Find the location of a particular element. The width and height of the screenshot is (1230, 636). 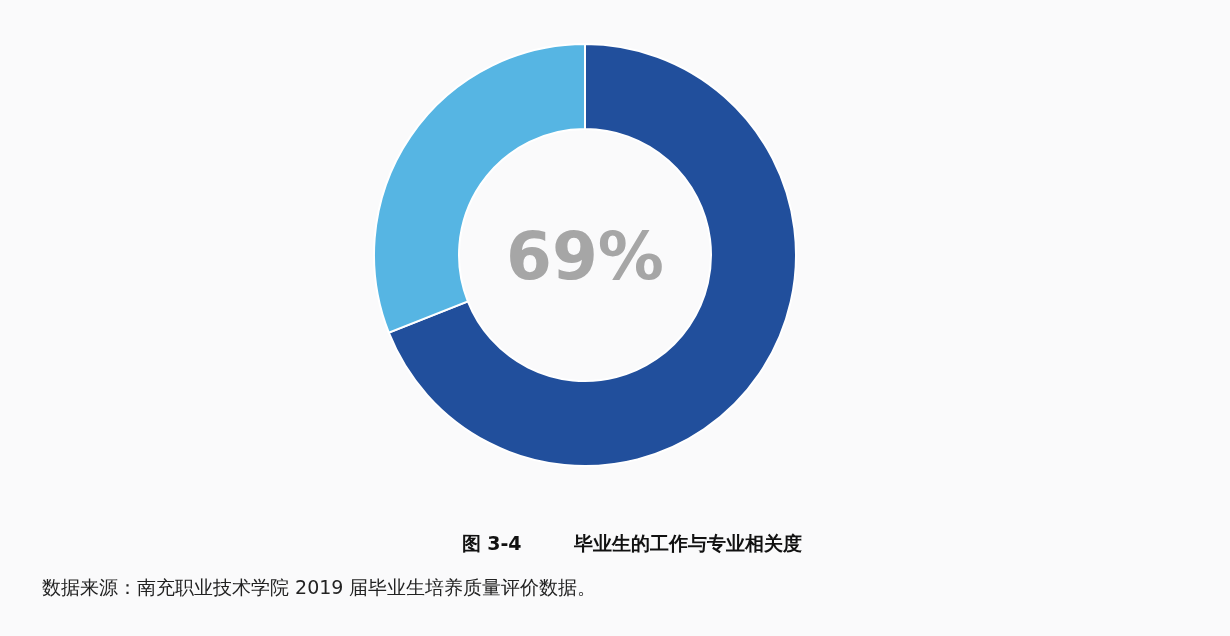

data-label: 69% is located at coordinates (585, 256).